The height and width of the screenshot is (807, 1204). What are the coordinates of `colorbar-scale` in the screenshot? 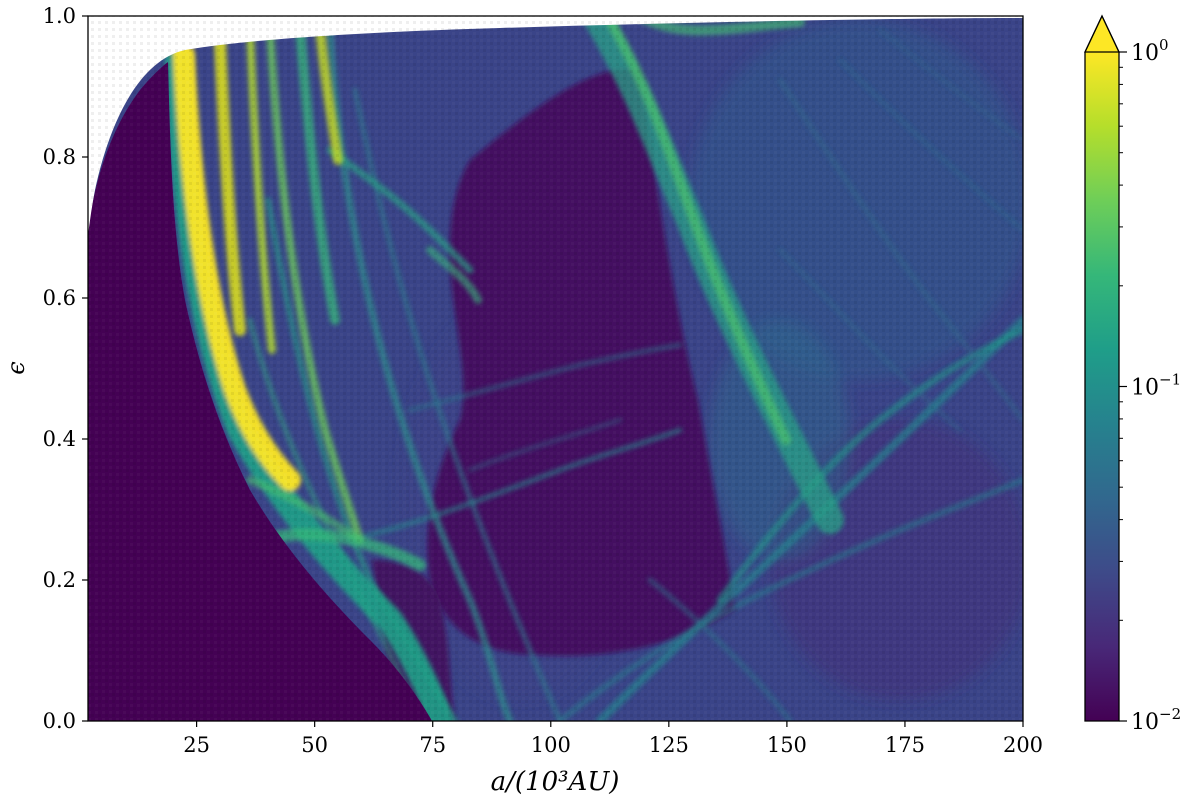 It's located at (1102, 386).